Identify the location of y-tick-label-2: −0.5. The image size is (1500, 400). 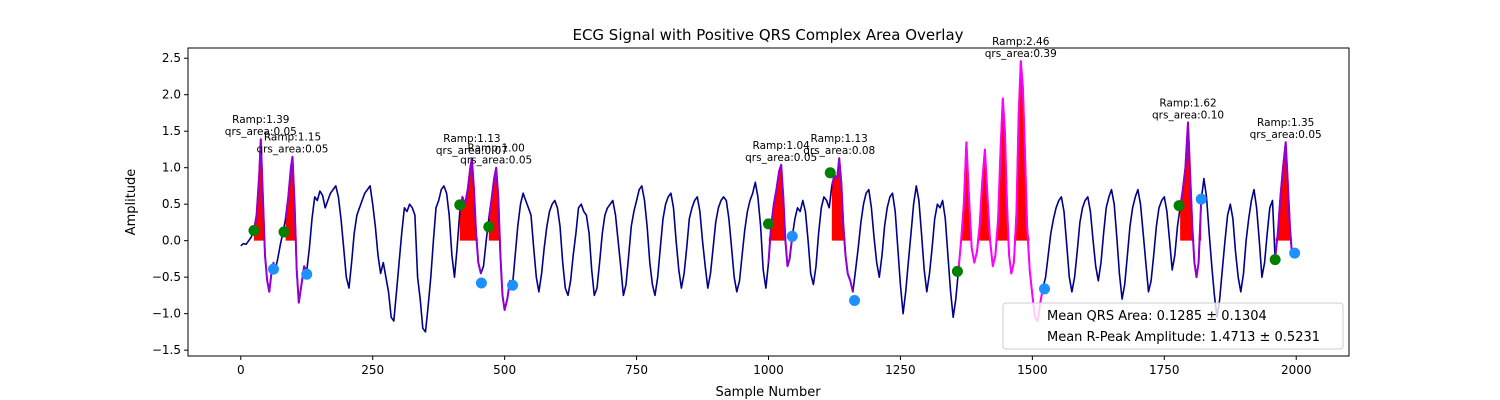
(166, 277).